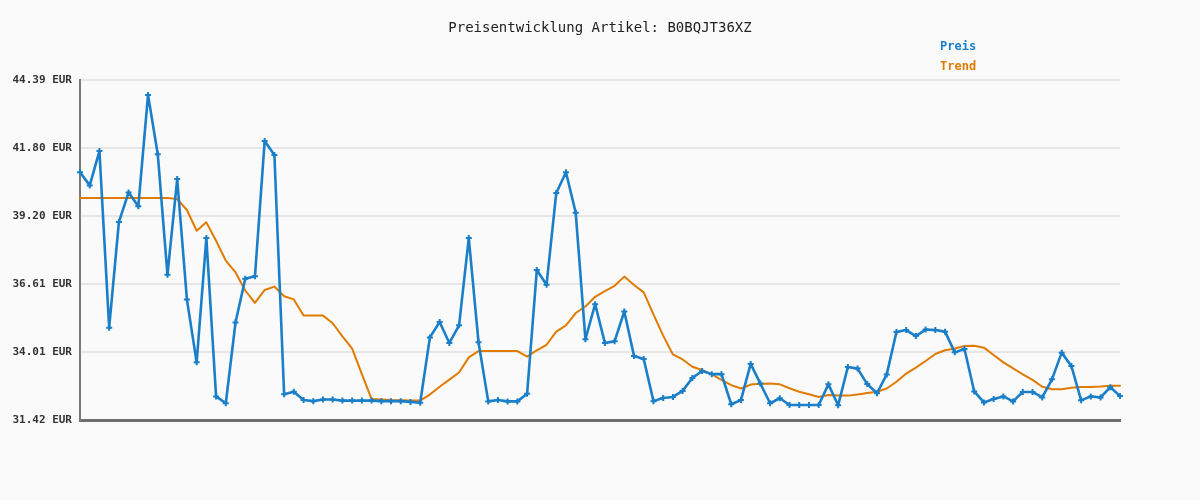  What do you see at coordinates (42, 283) in the screenshot?
I see `y-tick-label: 36.61 EUR` at bounding box center [42, 283].